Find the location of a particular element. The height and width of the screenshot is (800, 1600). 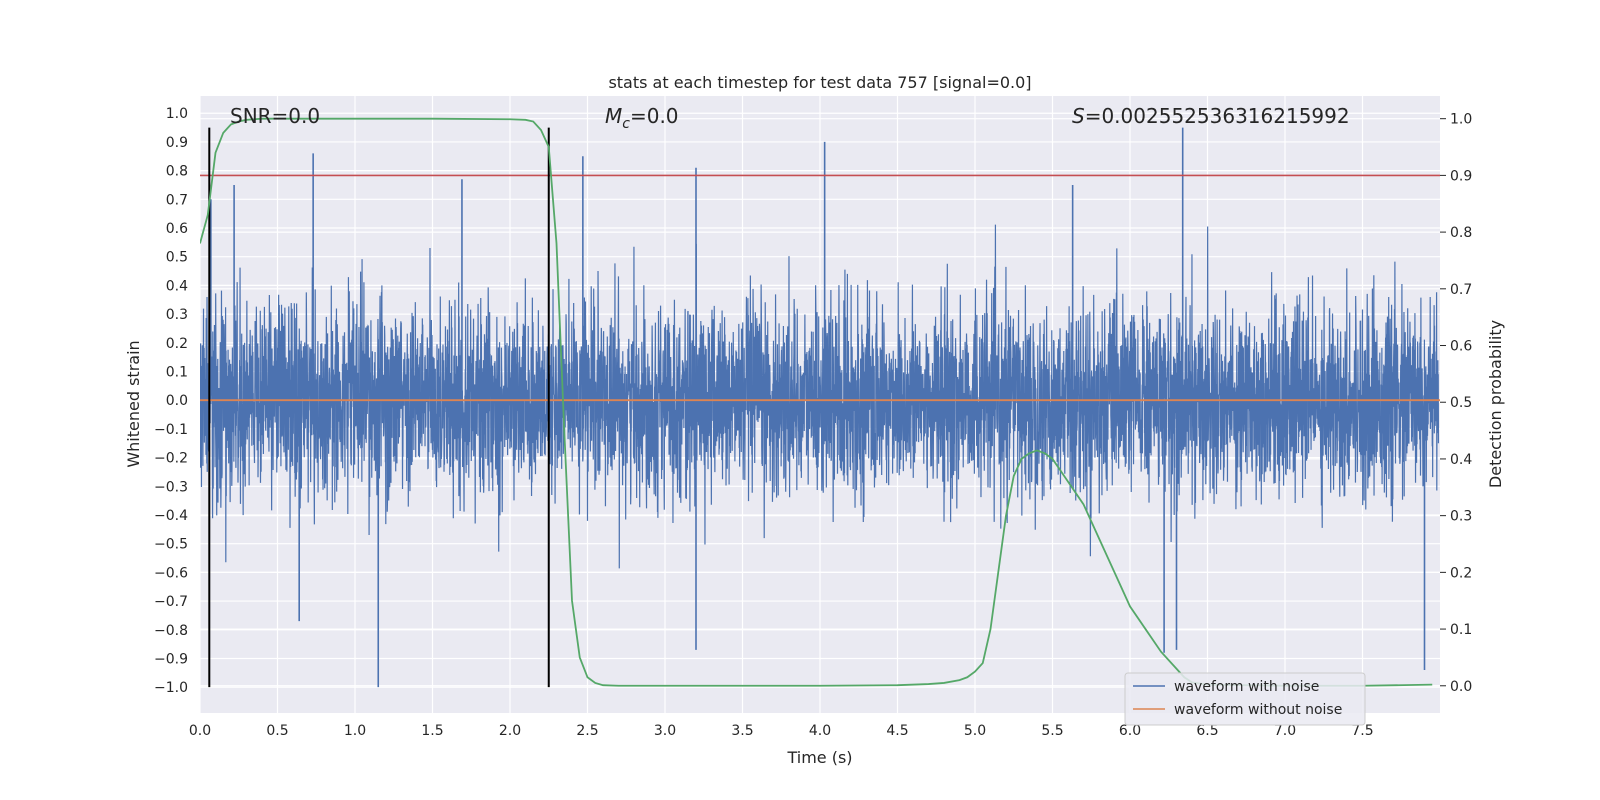

y-left-tick-label: −0.5 is located at coordinates (171, 545).